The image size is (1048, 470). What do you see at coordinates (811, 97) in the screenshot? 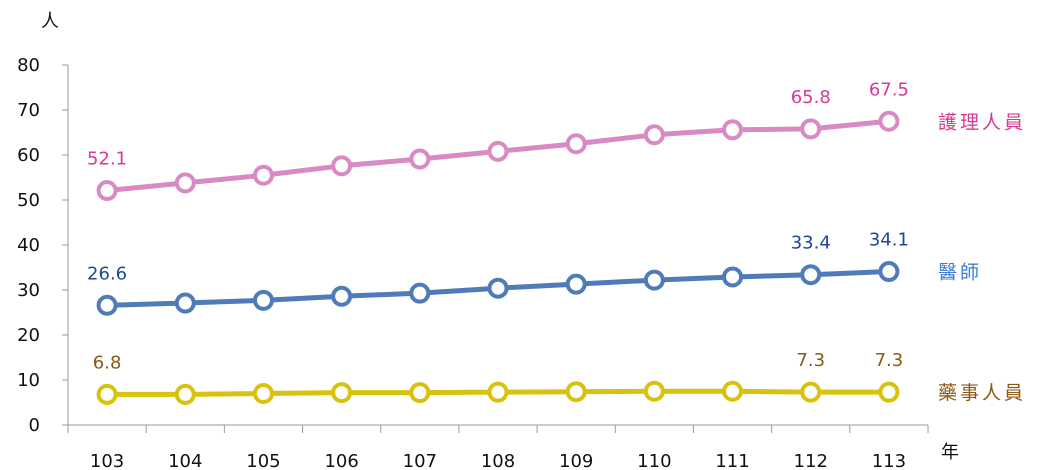
I see `data-label: 65.8` at bounding box center [811, 97].